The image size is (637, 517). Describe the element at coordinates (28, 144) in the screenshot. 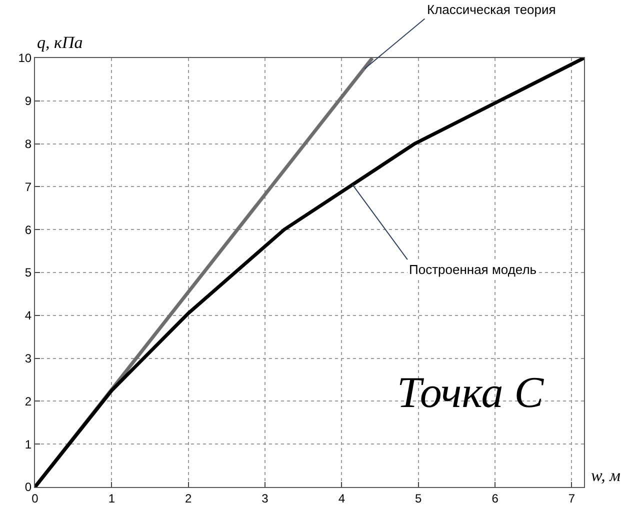

I see `y-tick-label: 8` at that location.